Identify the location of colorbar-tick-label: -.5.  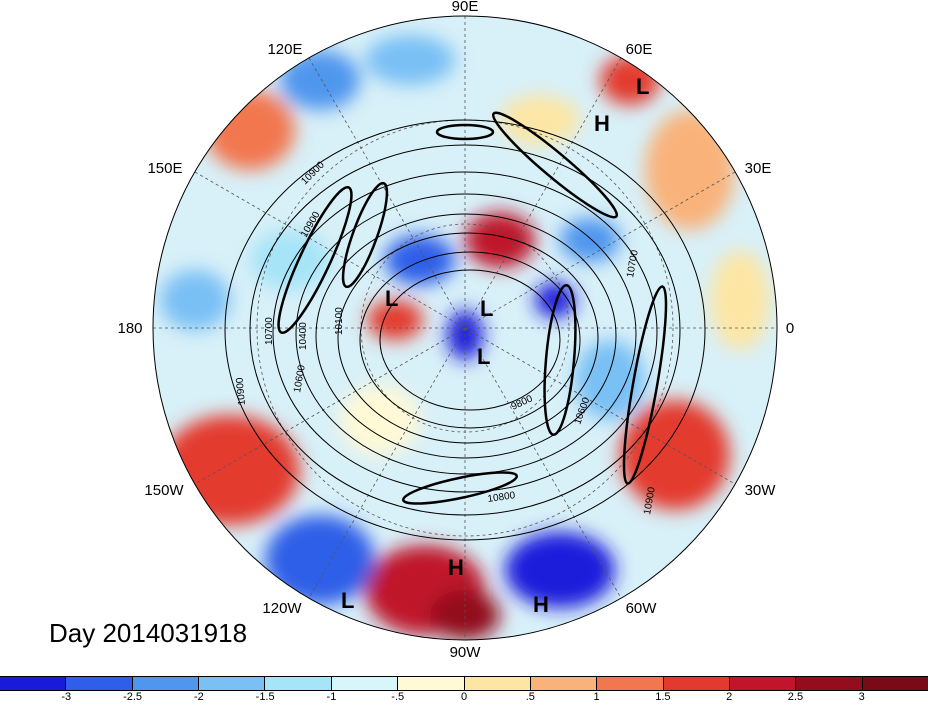
(398, 697).